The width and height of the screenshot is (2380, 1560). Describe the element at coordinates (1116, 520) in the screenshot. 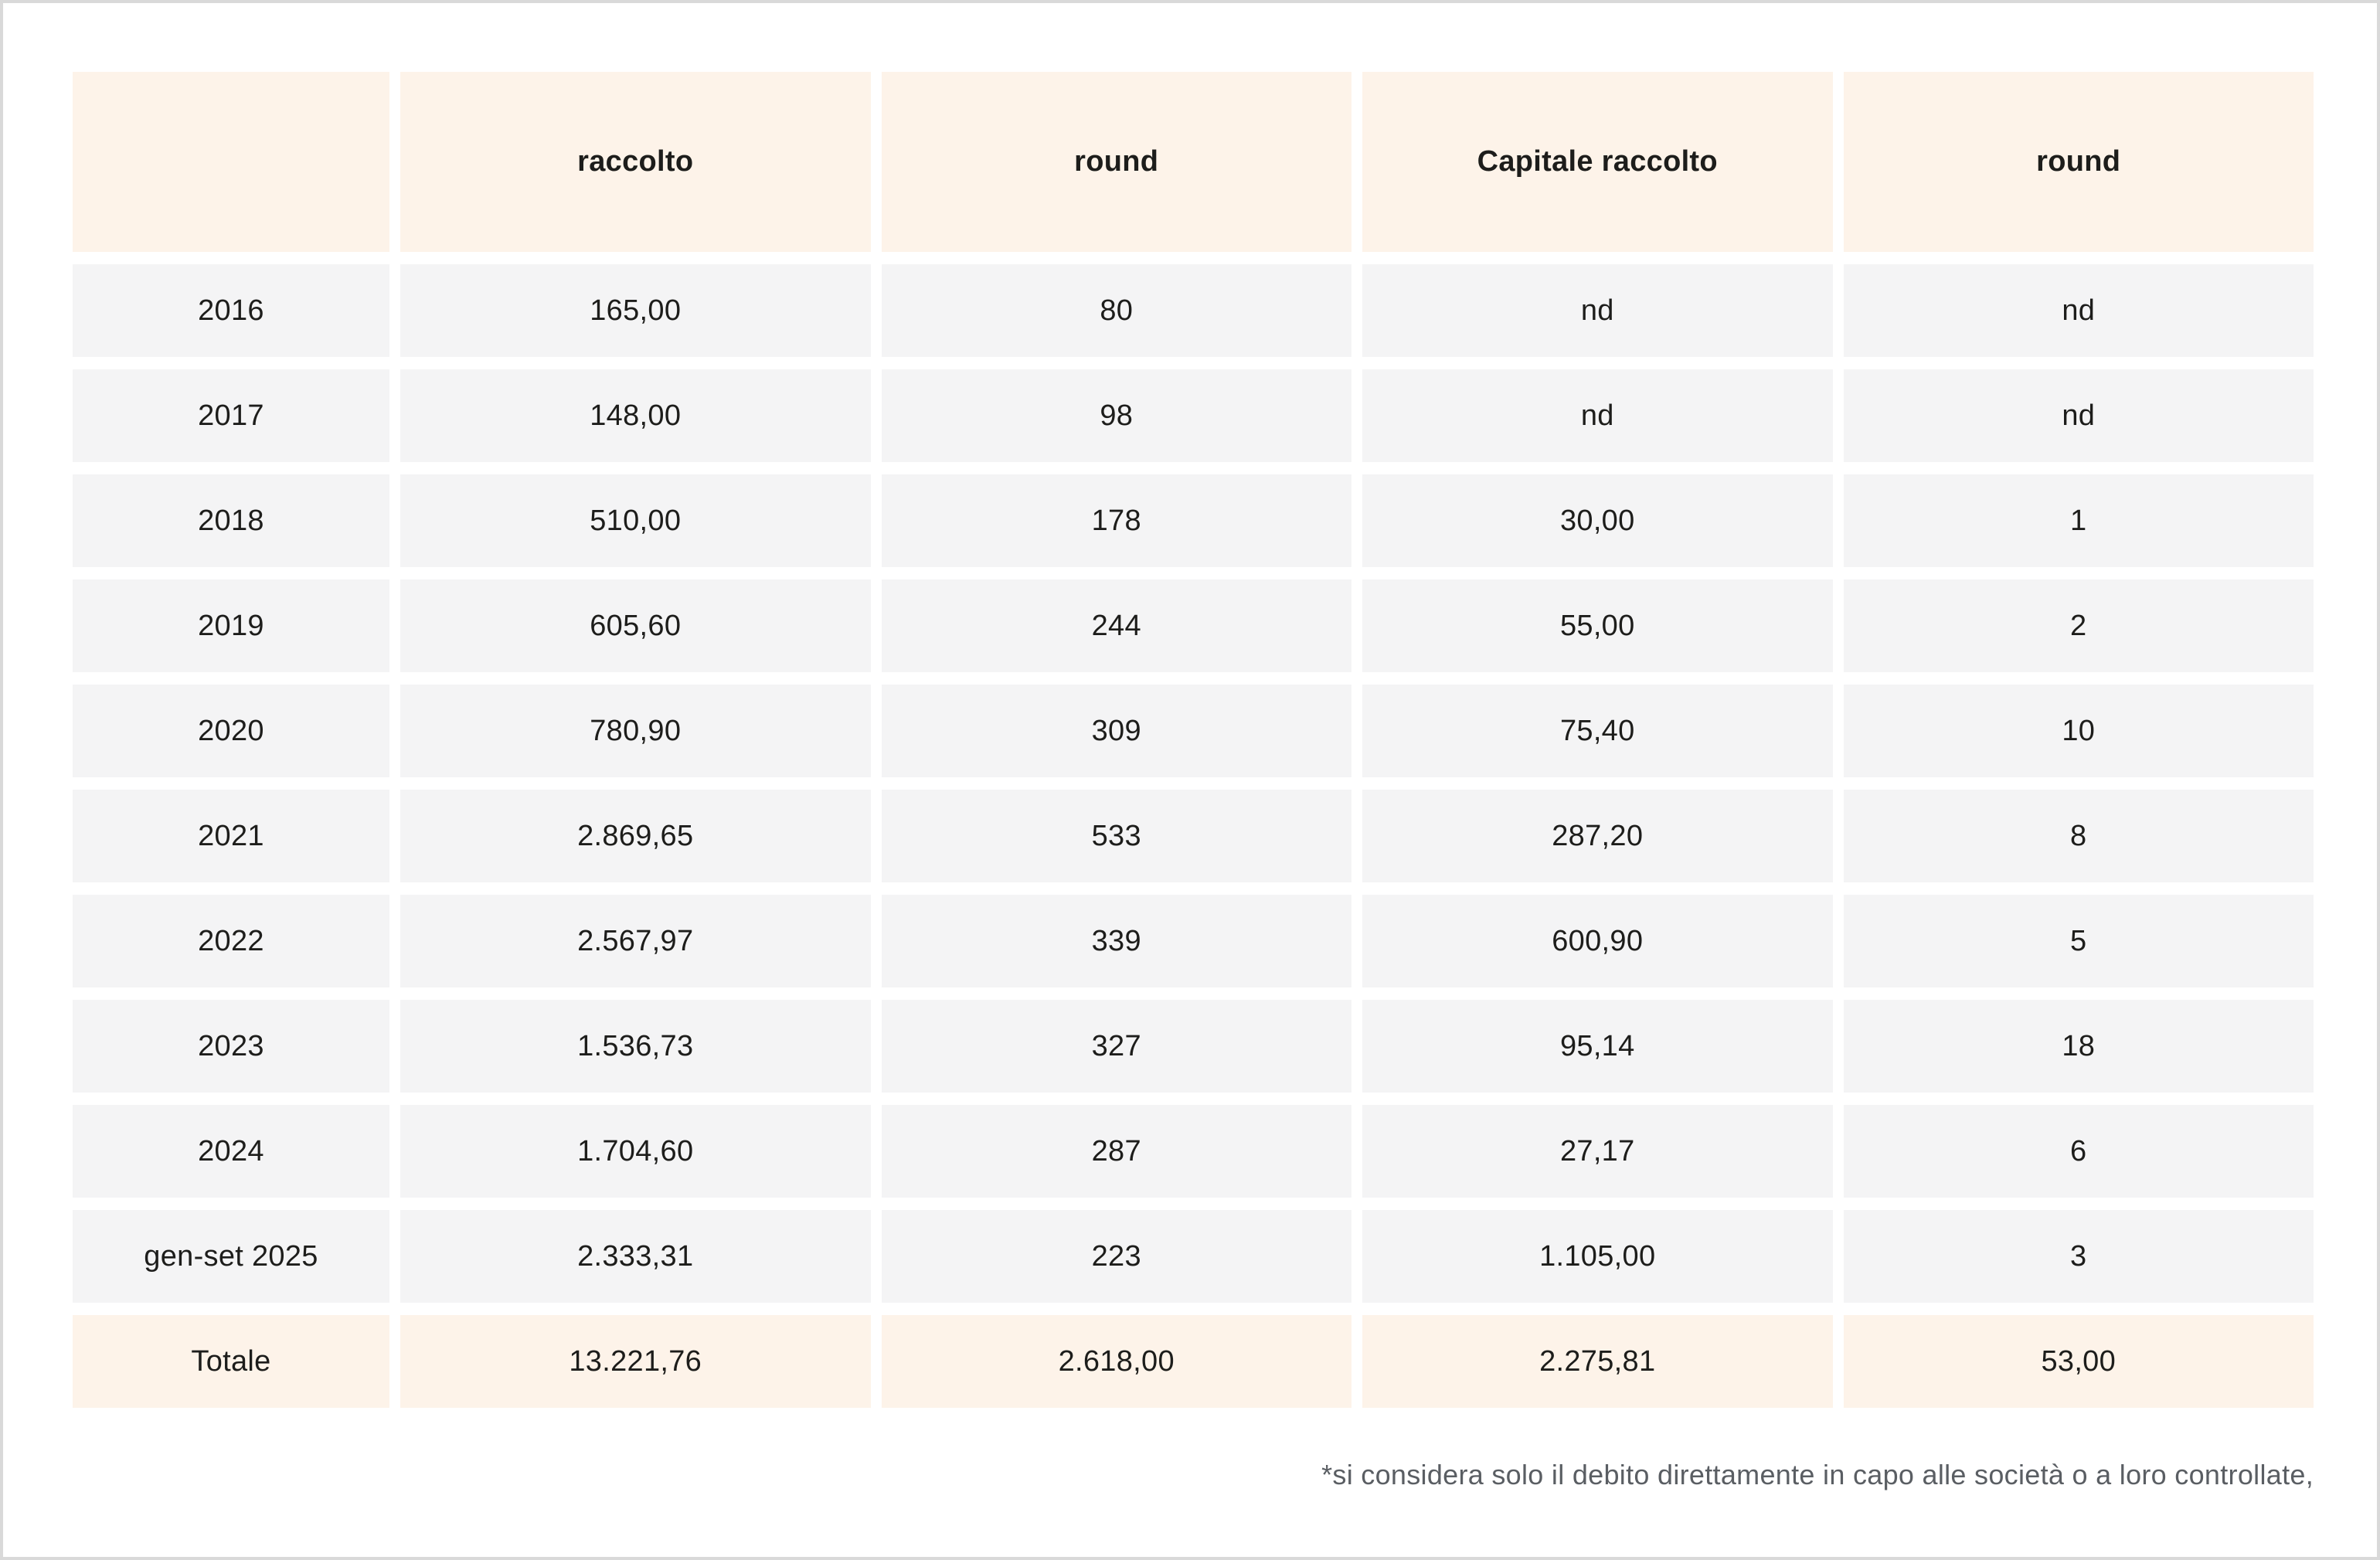

I see `value-cell: 178` at that location.